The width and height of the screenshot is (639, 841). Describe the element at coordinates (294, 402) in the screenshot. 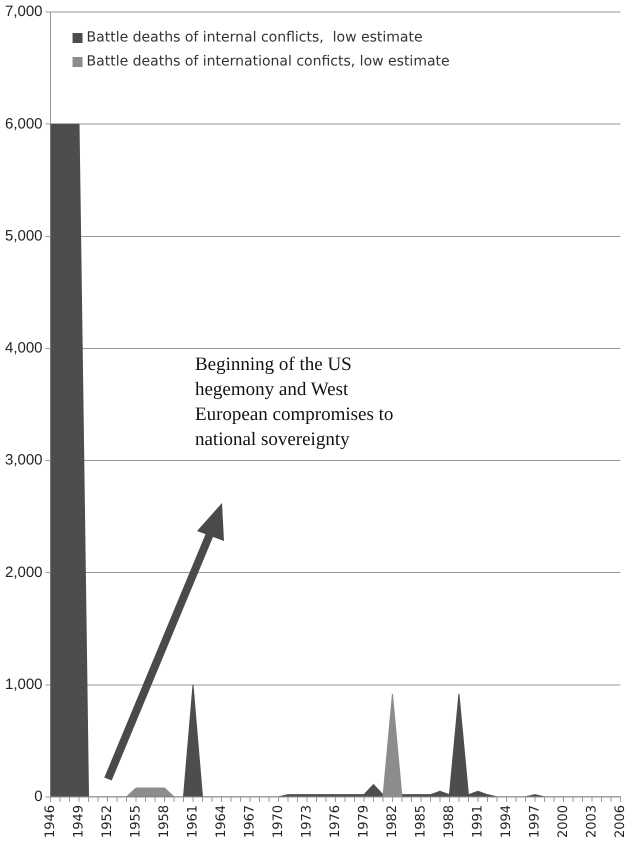

I see `annotation: Beginning of the US hegemony and West European compromises to national sovereignty` at that location.